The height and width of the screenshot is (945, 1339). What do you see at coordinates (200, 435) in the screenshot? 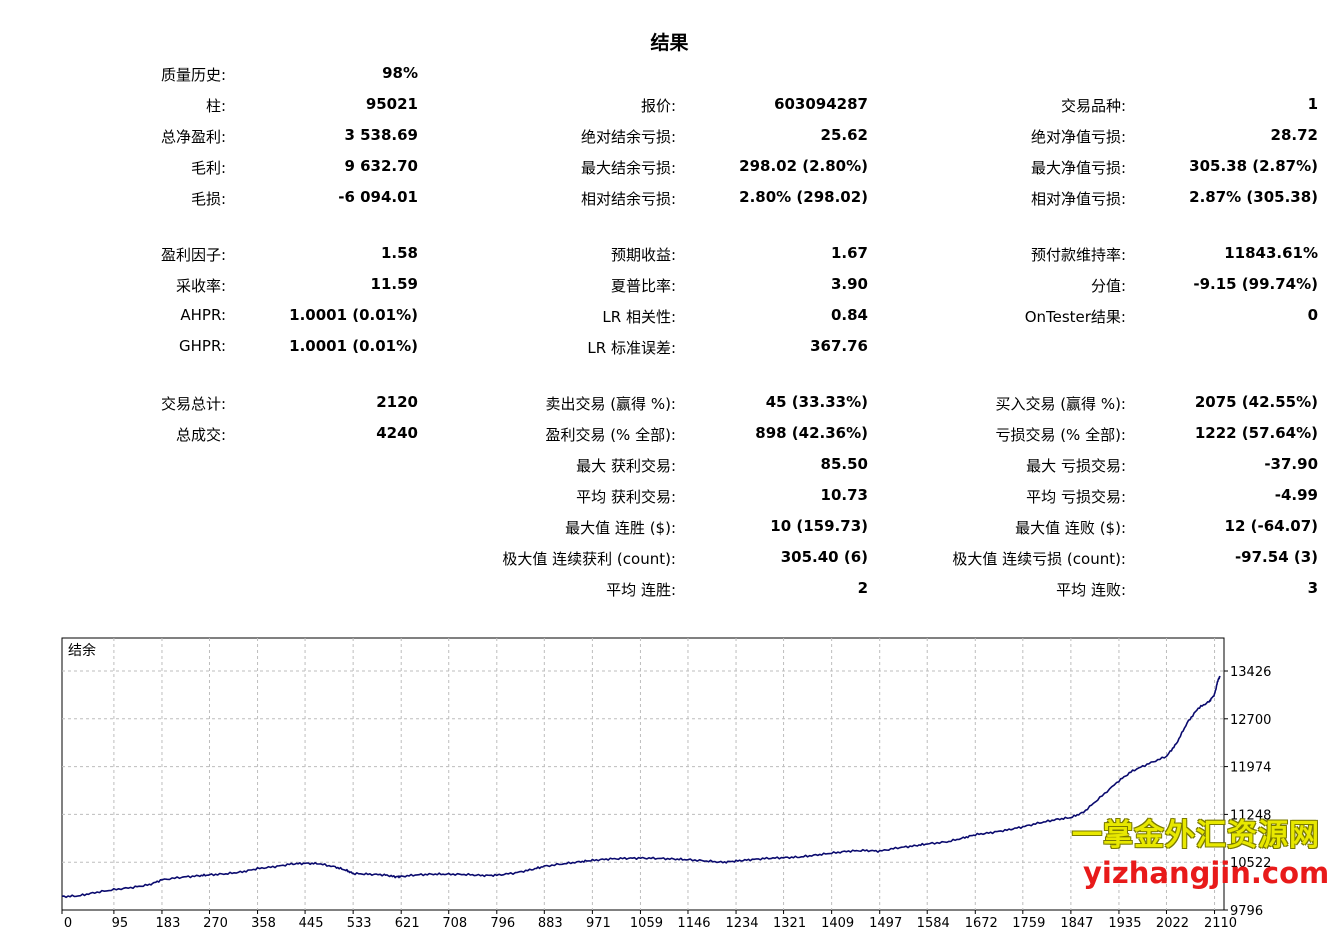
I see `col1-label: 总成交:` at bounding box center [200, 435].